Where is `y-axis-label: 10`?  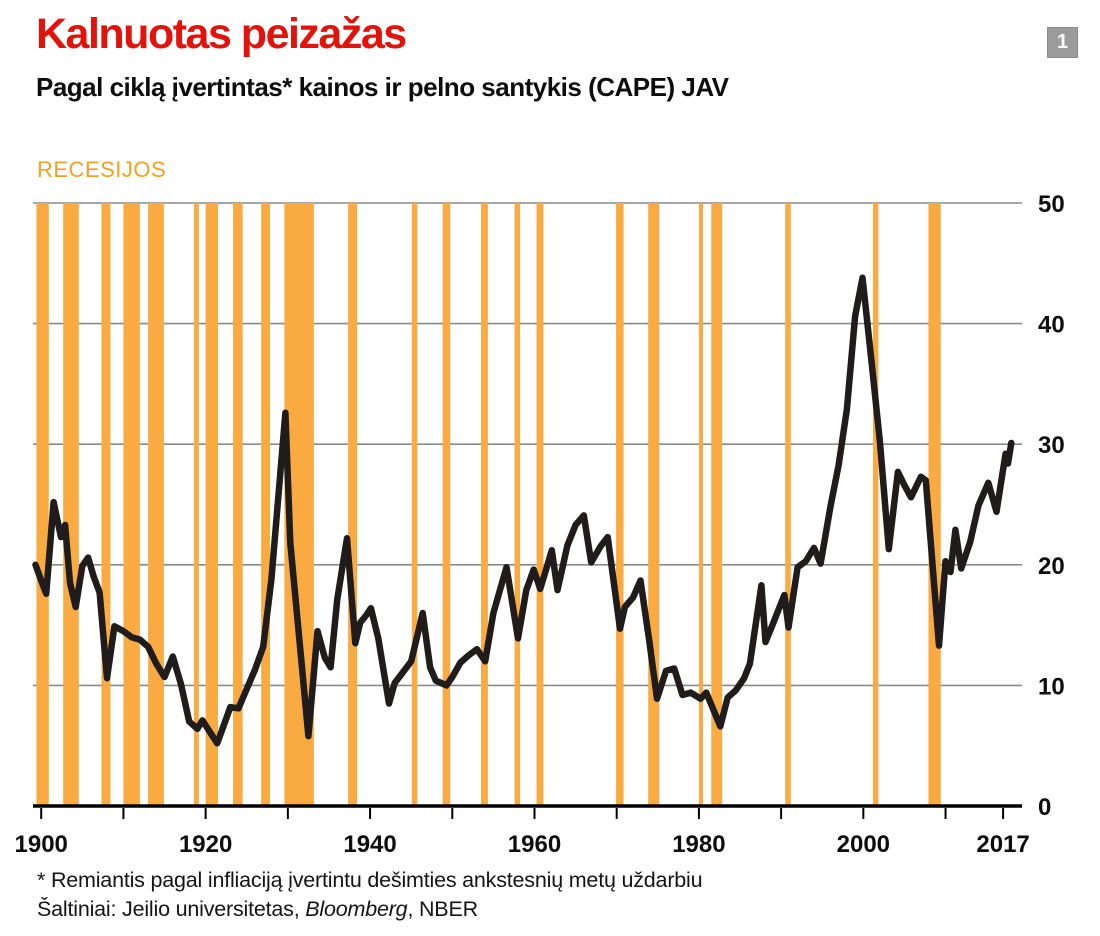 y-axis-label: 10 is located at coordinates (1051, 686).